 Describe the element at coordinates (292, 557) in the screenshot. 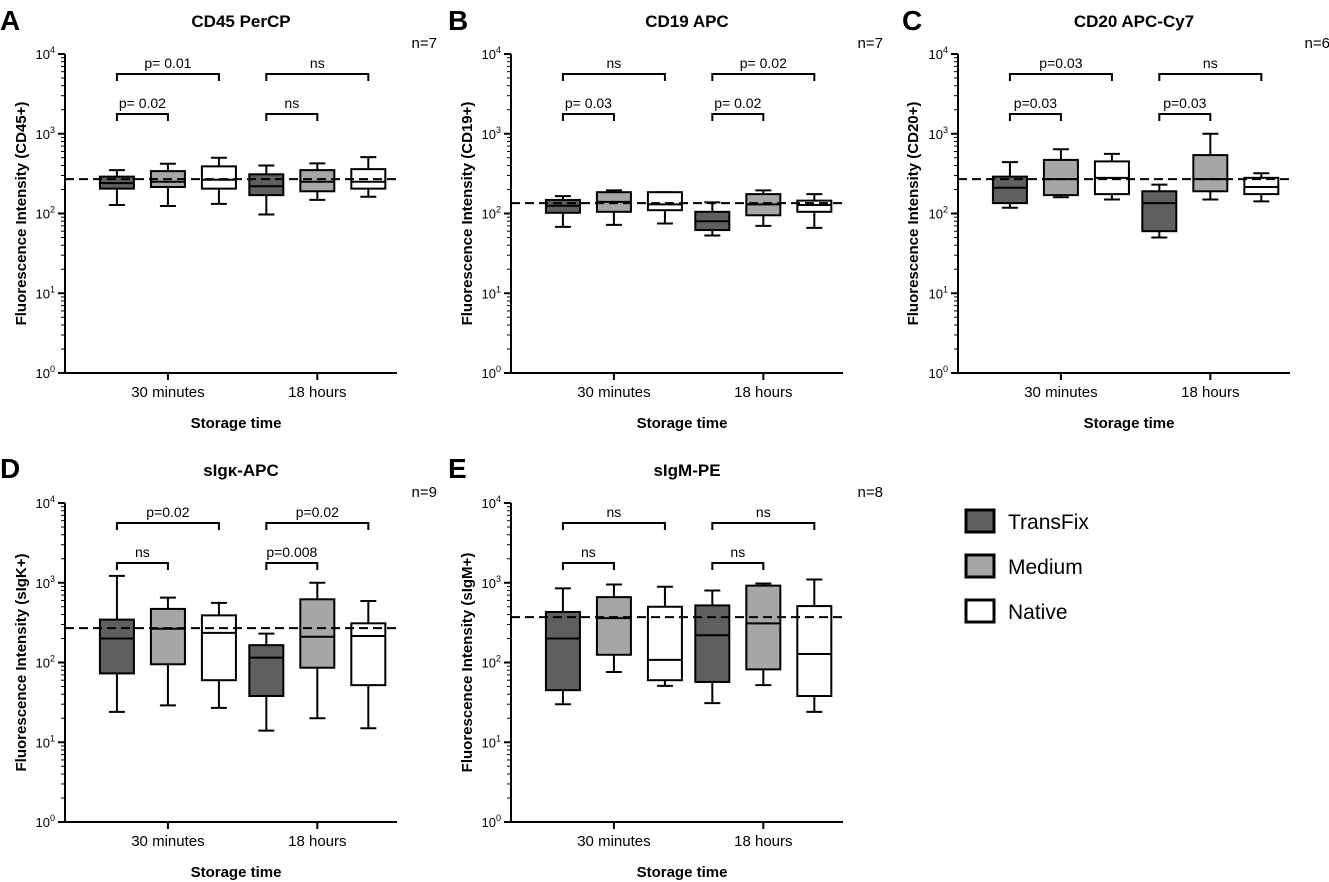

I see `comparison-bracket: p=0.008` at that location.